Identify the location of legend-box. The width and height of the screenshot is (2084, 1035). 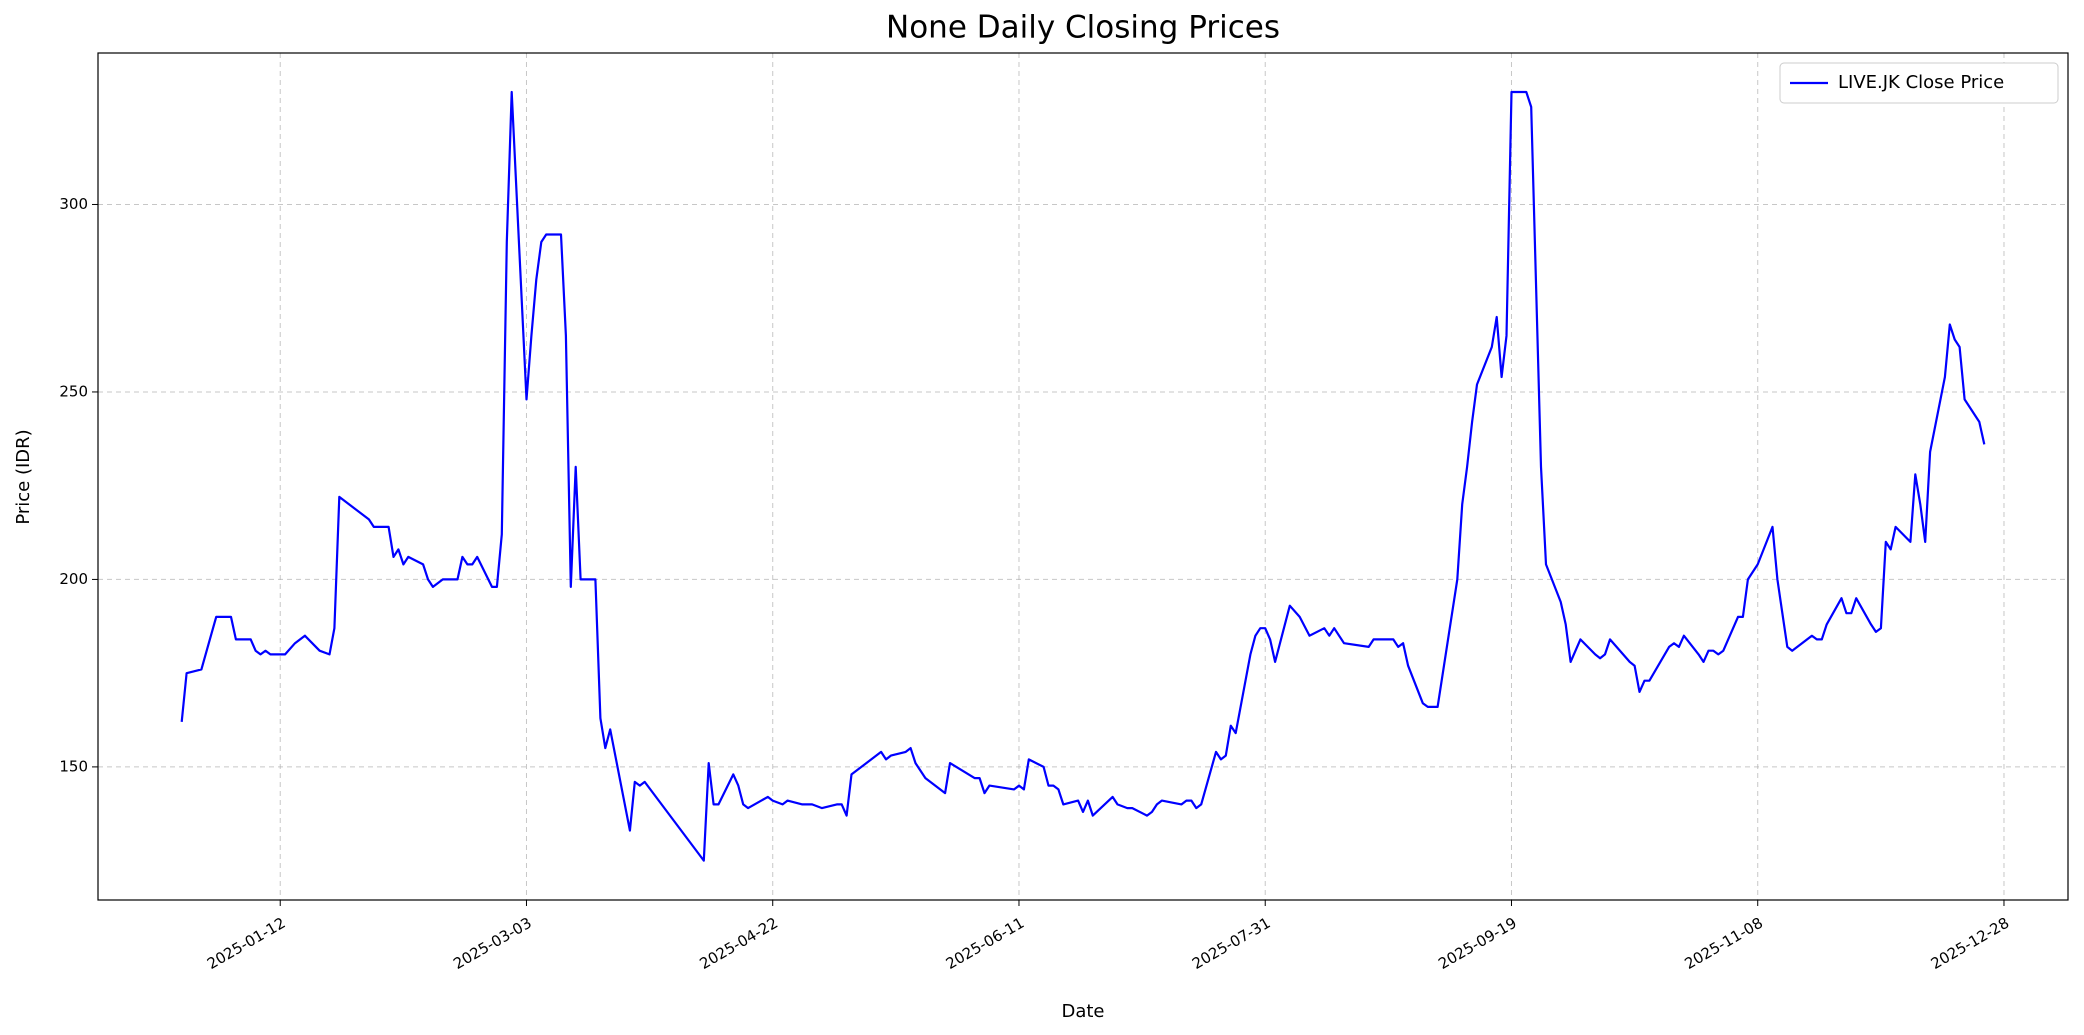
(1919, 83).